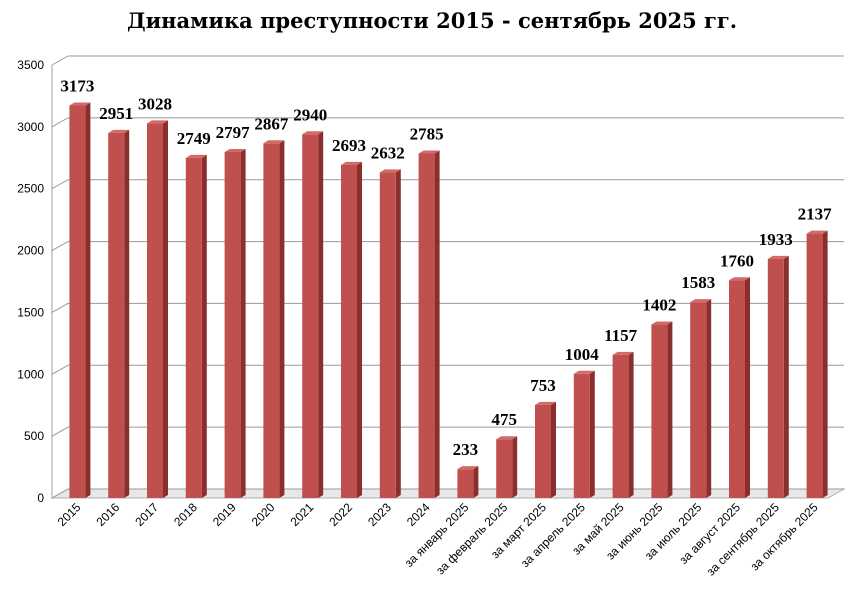 This screenshot has width=864, height=610. What do you see at coordinates (698, 282) in the screenshot?
I see `data-label: 1583` at bounding box center [698, 282].